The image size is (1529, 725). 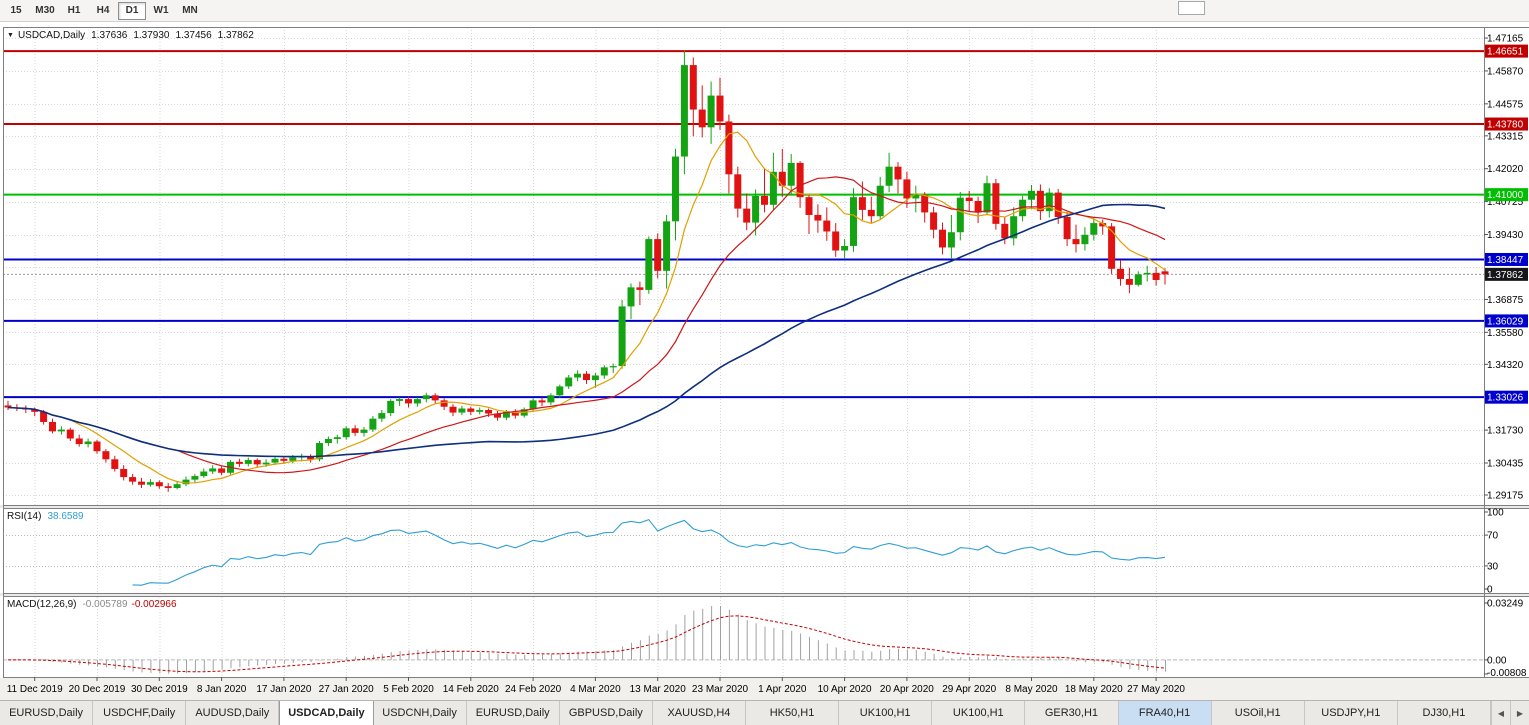 I want to click on rsi-line, so click(x=649, y=552).